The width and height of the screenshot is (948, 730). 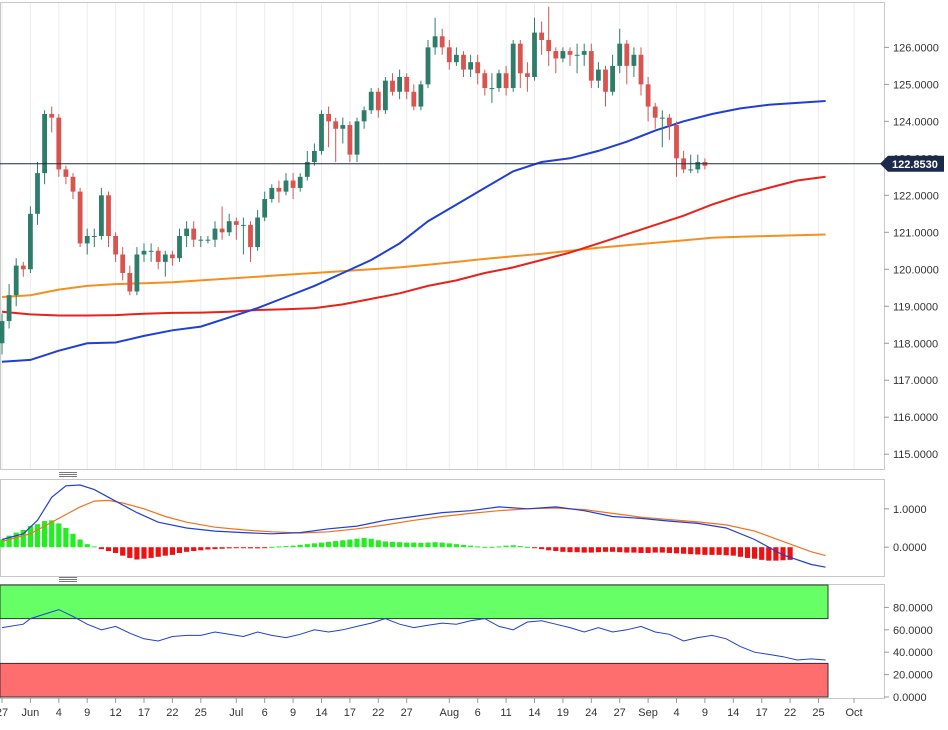 What do you see at coordinates (59, 713) in the screenshot?
I see `x-tick-label: 4` at bounding box center [59, 713].